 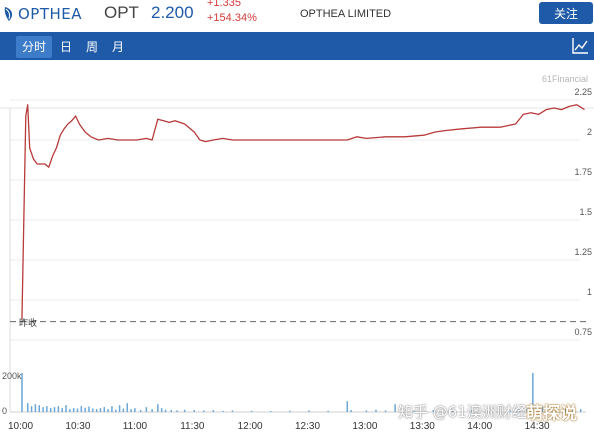 What do you see at coordinates (589, 132) in the screenshot?
I see `y-tick-label: 2` at bounding box center [589, 132].